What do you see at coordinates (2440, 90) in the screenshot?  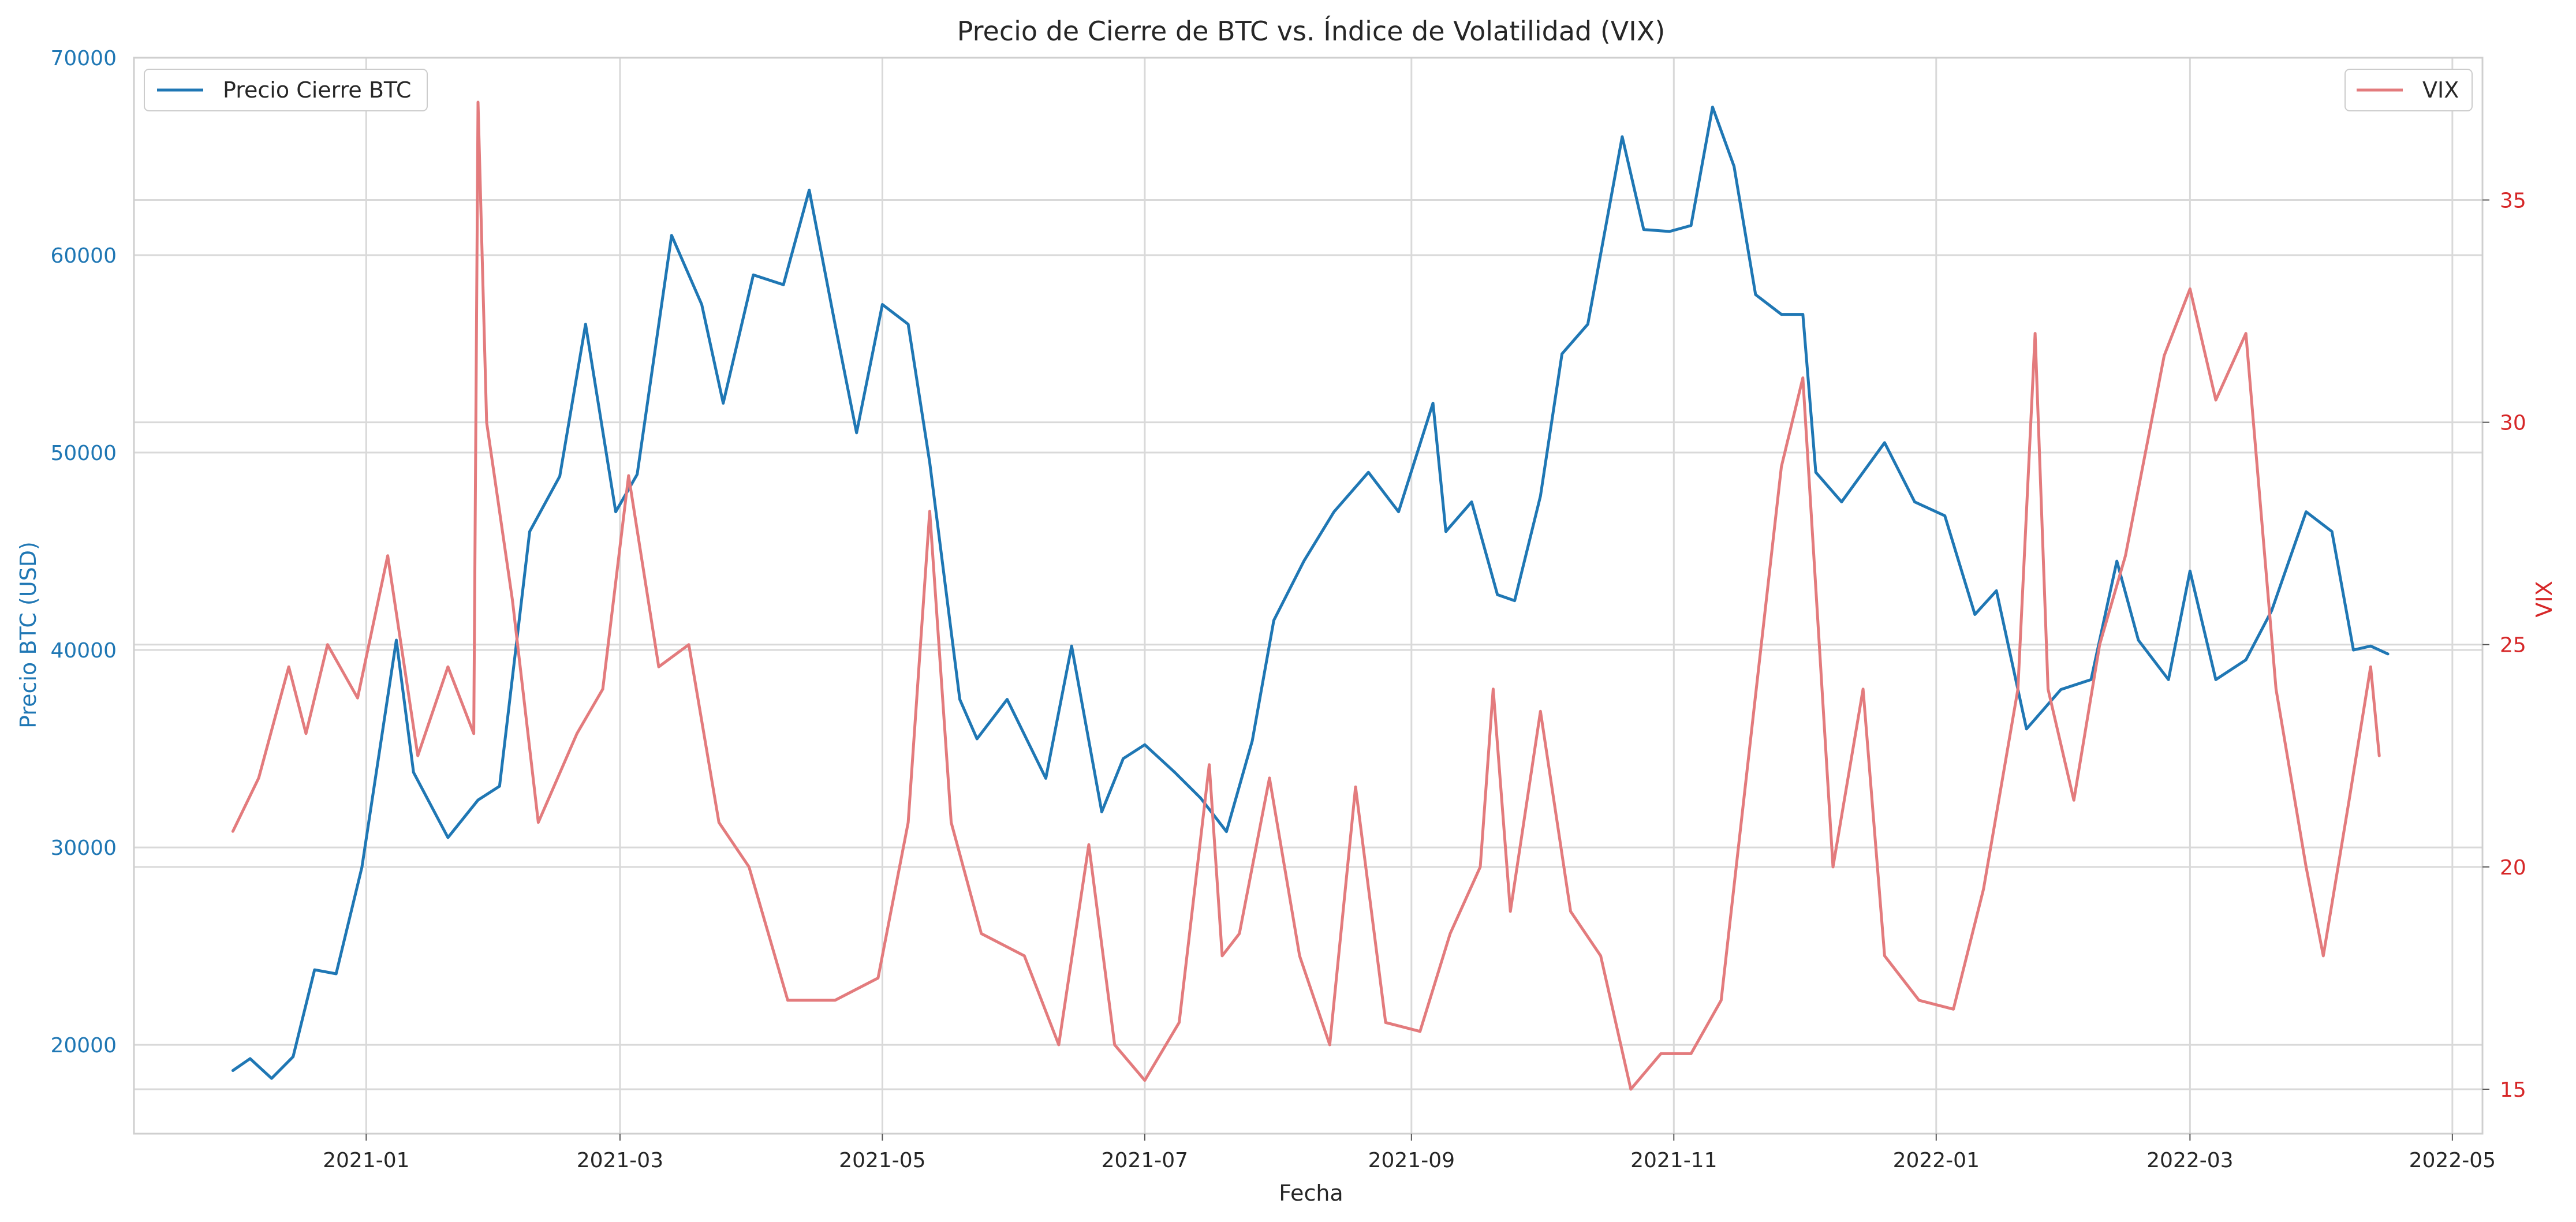 I see `legend-vix-label: VIX` at bounding box center [2440, 90].